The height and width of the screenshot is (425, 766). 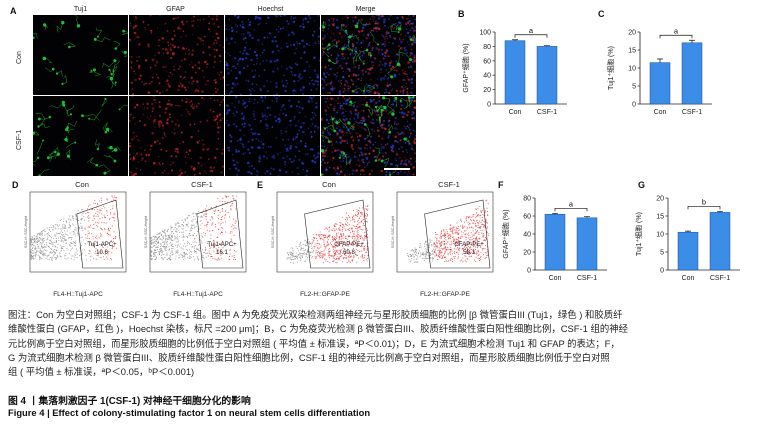 What do you see at coordinates (102, 253) in the screenshot?
I see `gate-percentage: 10.6` at bounding box center [102, 253].